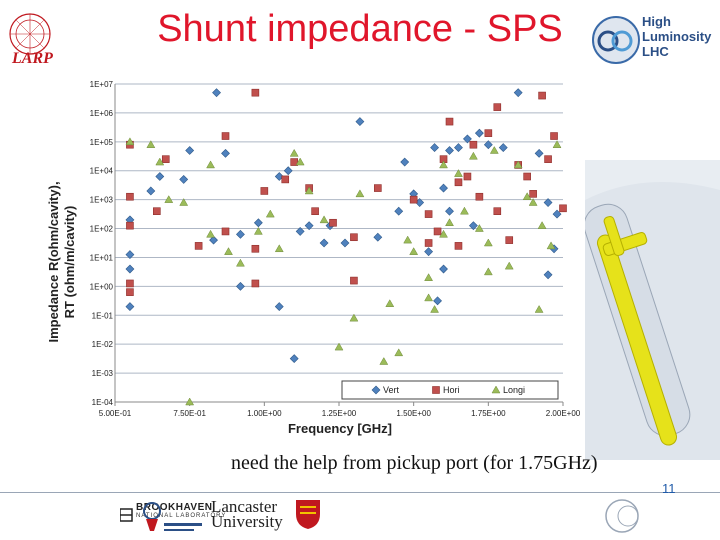  Describe the element at coordinates (514, 390) in the screenshot. I see `legend-label-longi: Longi` at that location.